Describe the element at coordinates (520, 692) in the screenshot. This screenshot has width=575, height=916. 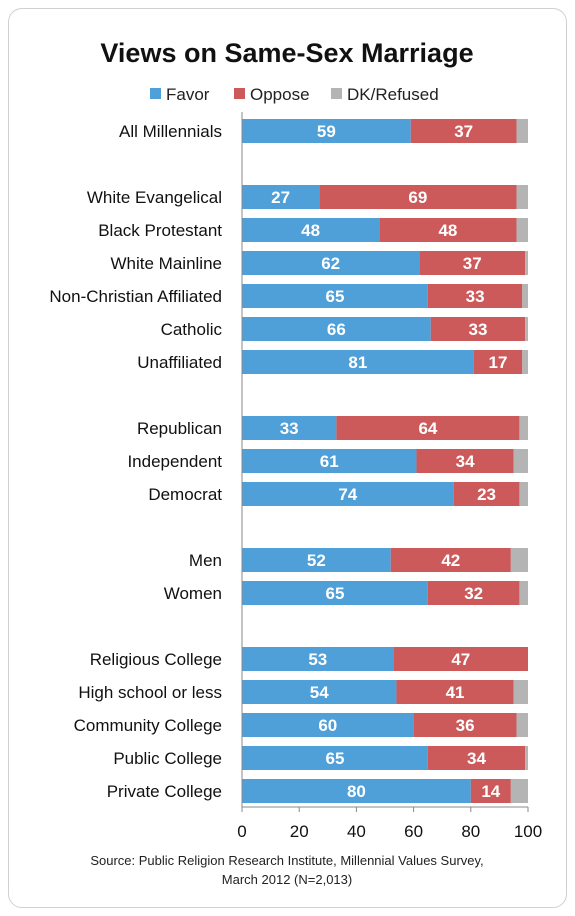
I see `bar-dk-high-school-or-less` at that location.